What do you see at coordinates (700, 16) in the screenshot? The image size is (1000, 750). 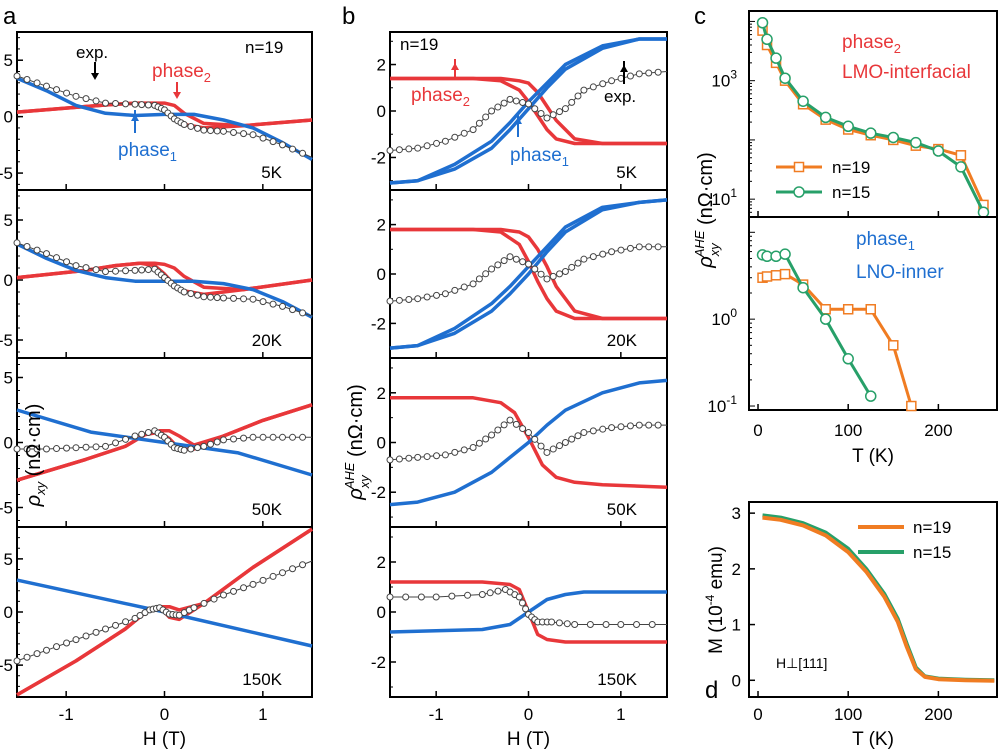 I see `panel-letter: c` at bounding box center [700, 16].